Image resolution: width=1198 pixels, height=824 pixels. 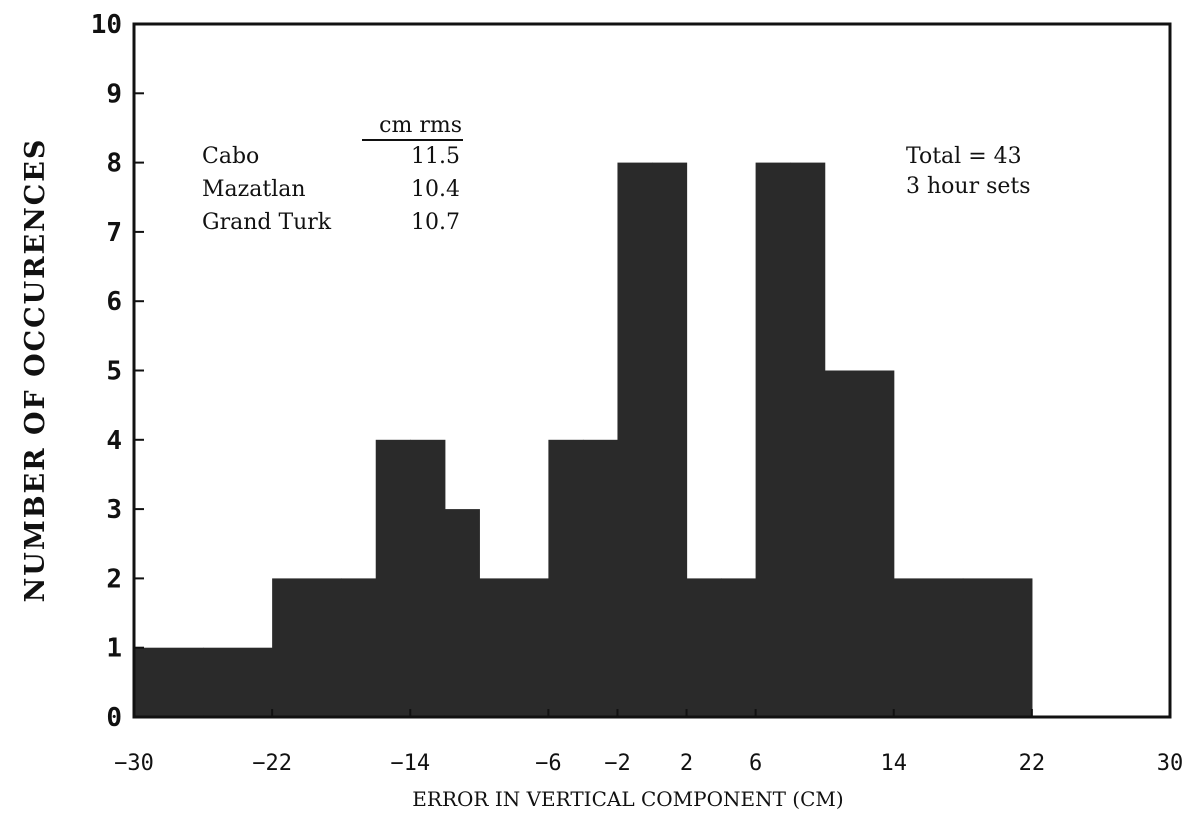 I want to click on rms-row-mazatlan-name: Mazatlan, so click(x=254, y=189).